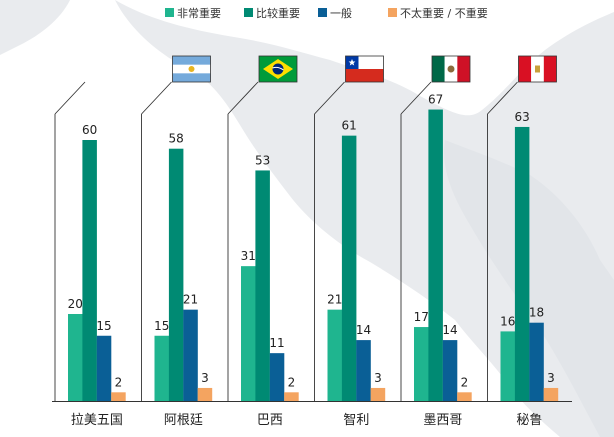  Describe the element at coordinates (444, 13) in the screenshot. I see `legend-label: 不太重要 / 不重要` at that location.